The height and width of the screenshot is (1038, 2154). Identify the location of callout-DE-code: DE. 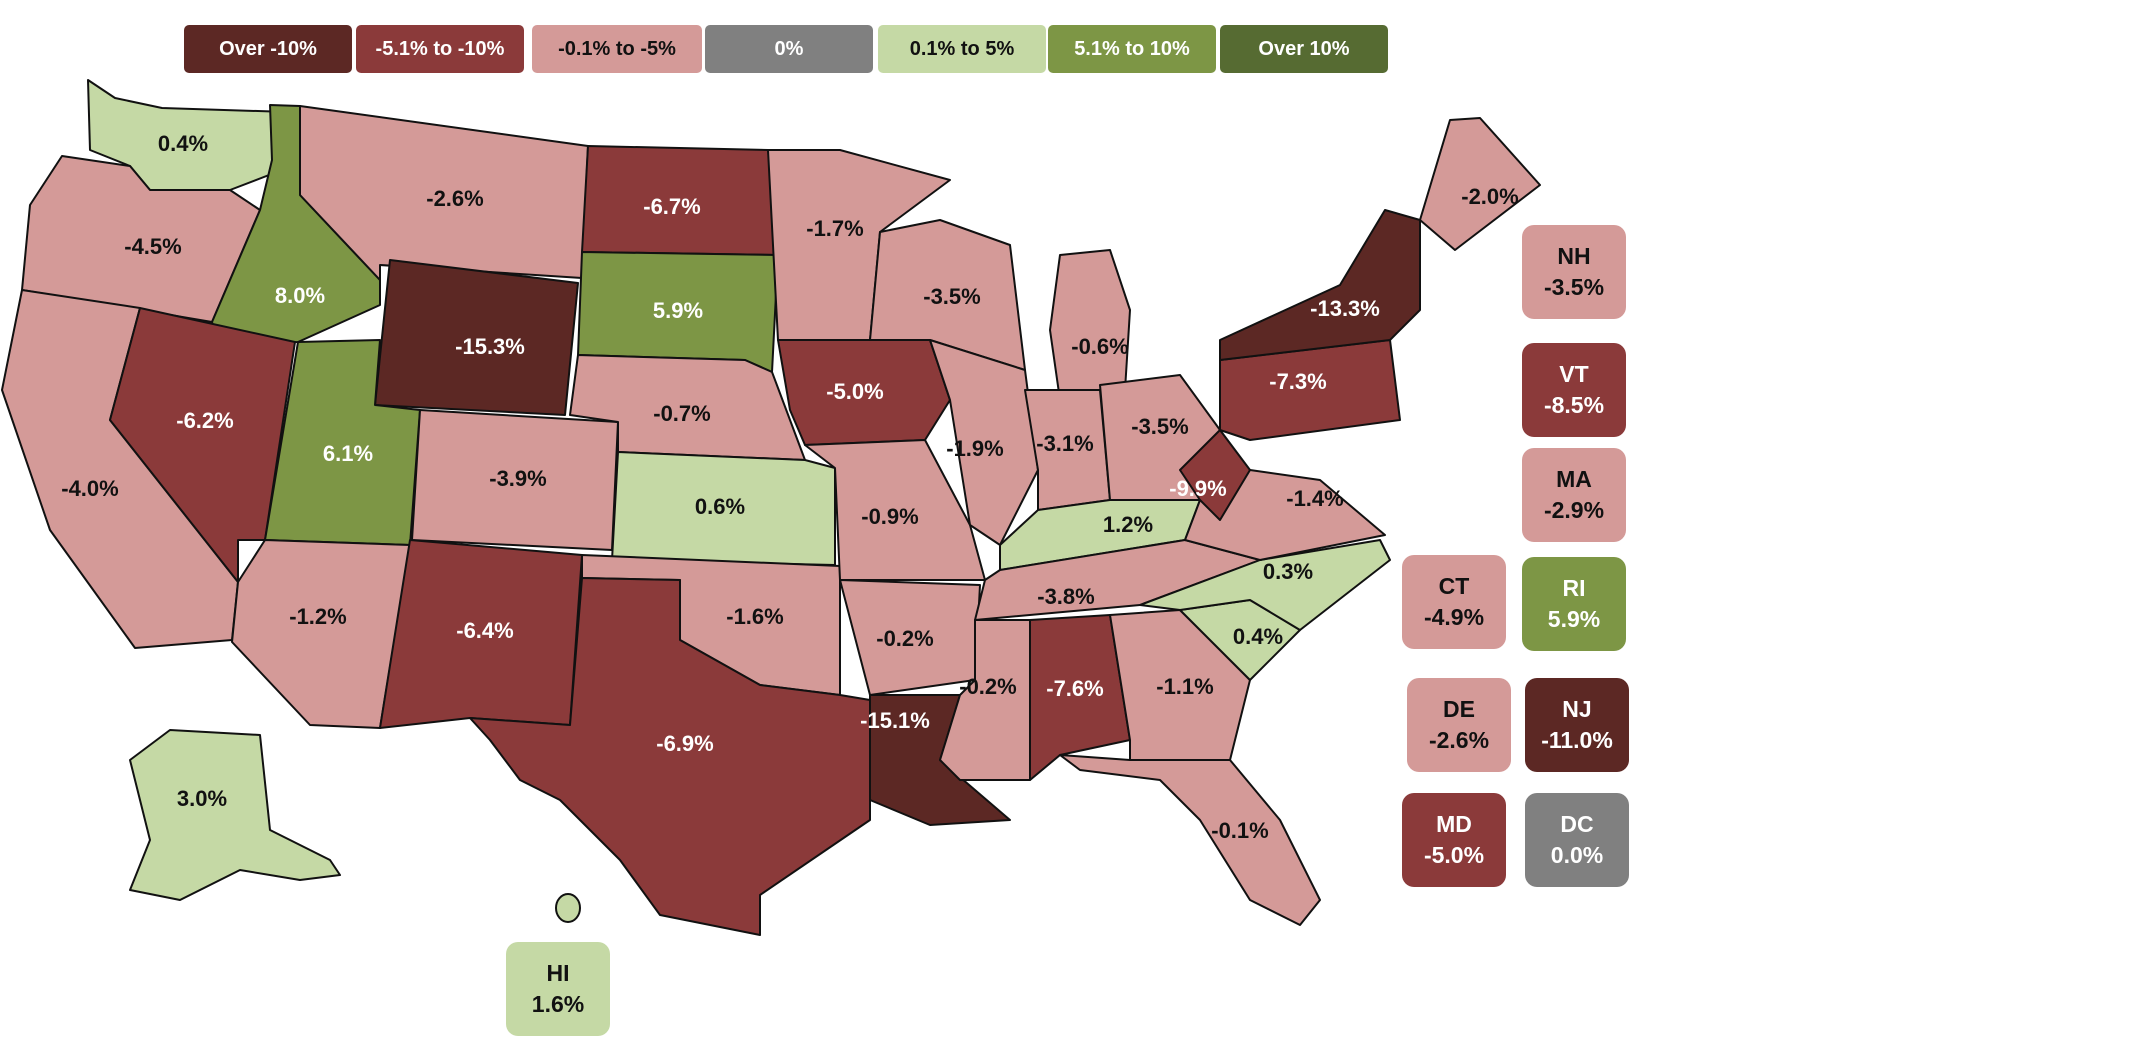
(1459, 708).